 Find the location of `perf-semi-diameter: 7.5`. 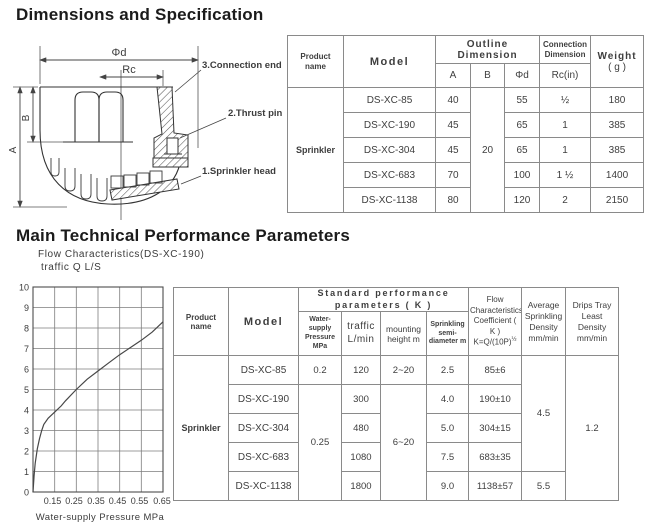

perf-semi-diameter: 7.5 is located at coordinates (447, 457).